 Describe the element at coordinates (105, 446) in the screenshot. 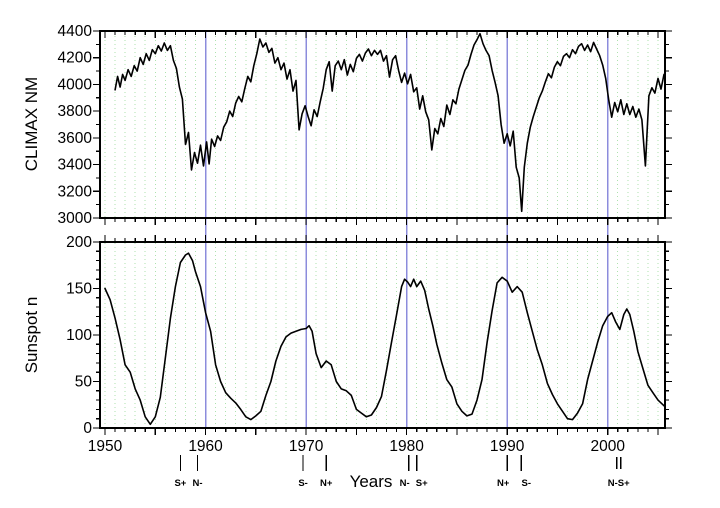

I see `x-tick-label: 1950` at that location.